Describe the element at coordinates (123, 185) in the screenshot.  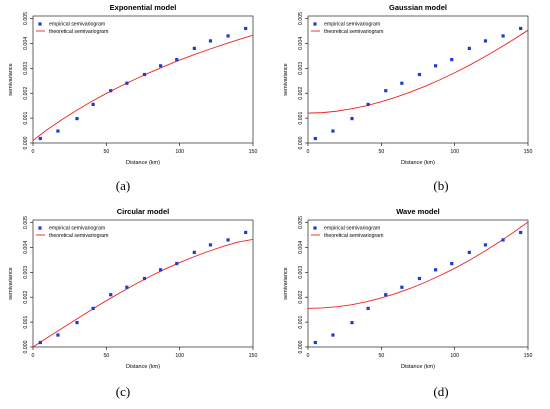
I see `caption-a: (a)` at that location.